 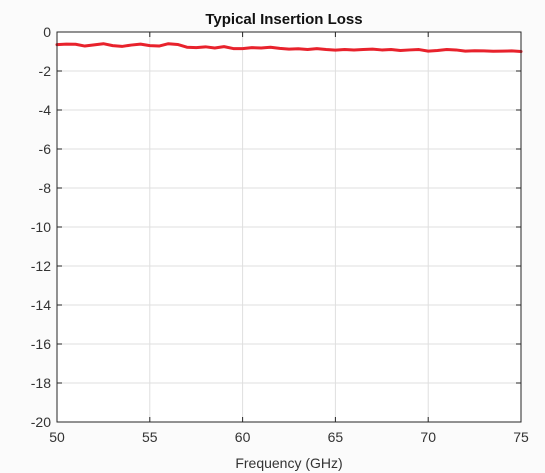 I want to click on y-tick-label: -16, so click(x=41, y=344).